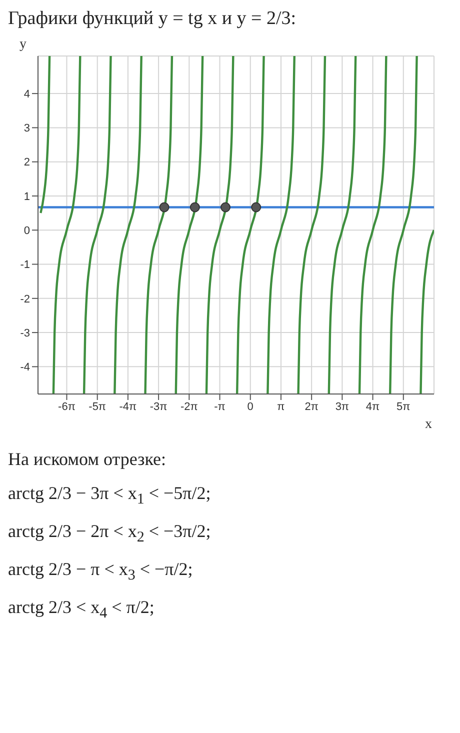 The height and width of the screenshot is (733, 460). I want to click on x-tick-label: -6π, so click(67, 406).